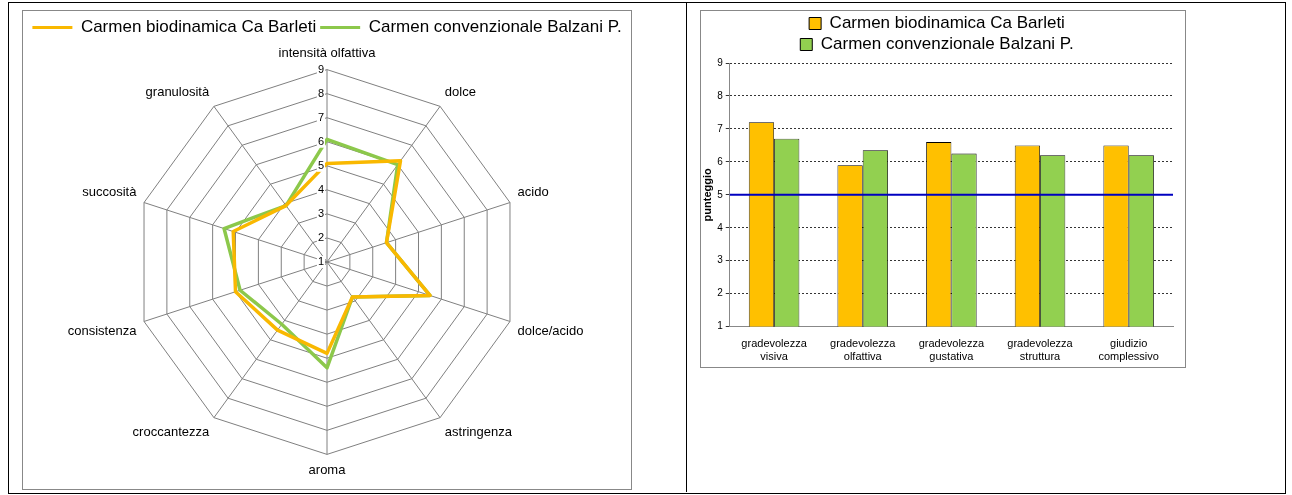  I want to click on x-tick-label: giudizio complessivo, so click(1128, 350).